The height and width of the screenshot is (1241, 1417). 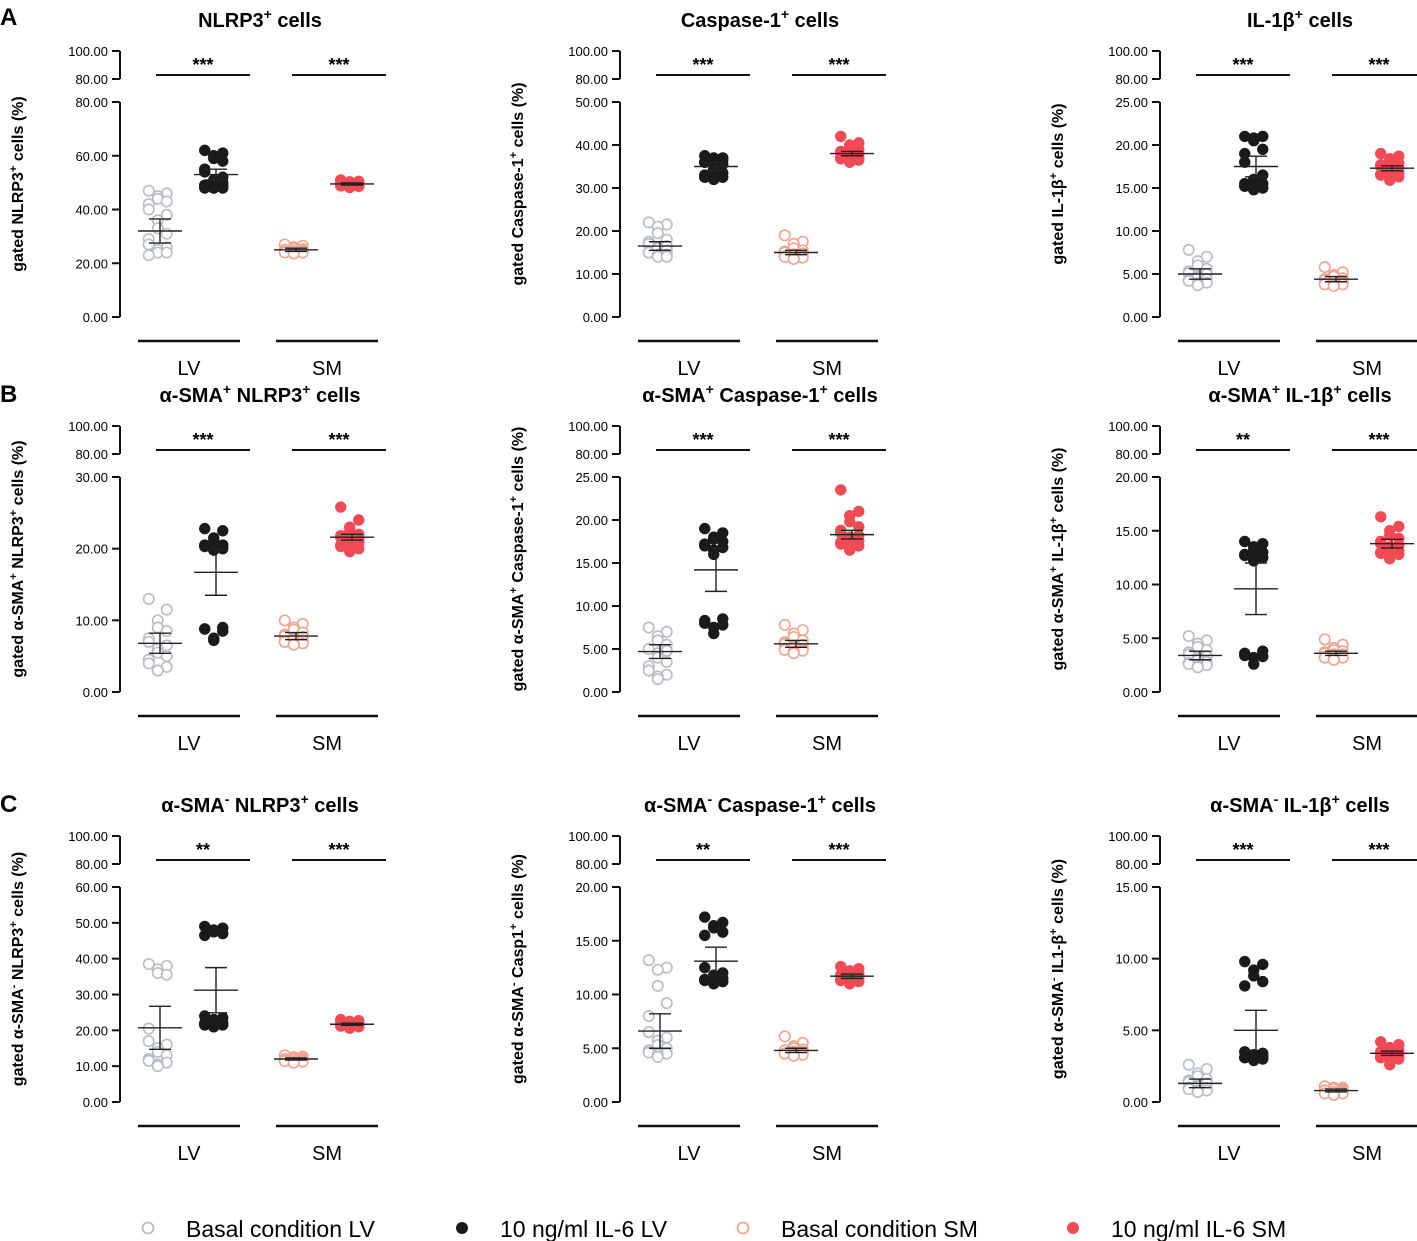 I want to click on chart-title: NLRP3+ cells, so click(x=260, y=19).